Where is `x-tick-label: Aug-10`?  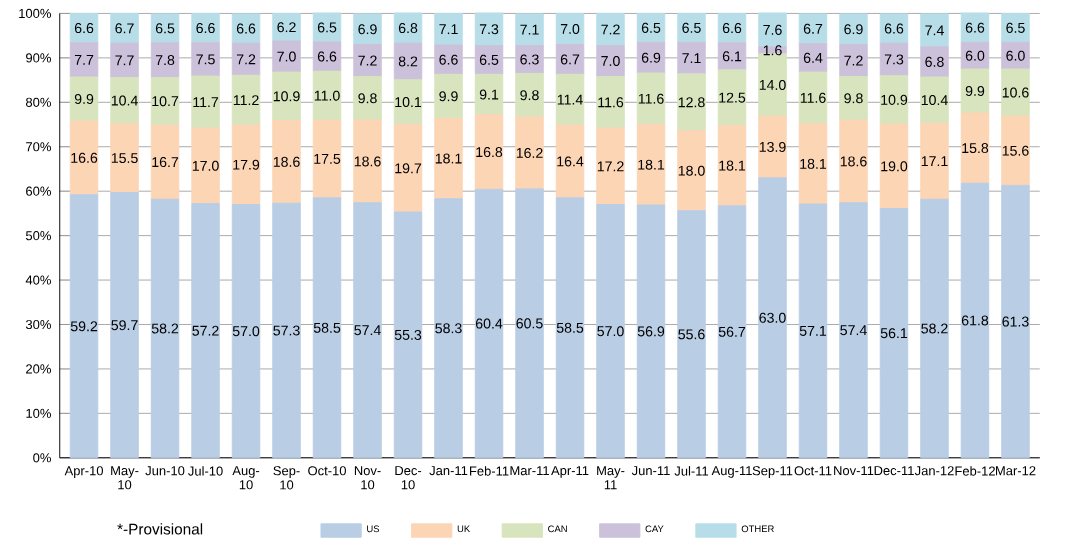 x-tick-label: Aug-10 is located at coordinates (246, 478).